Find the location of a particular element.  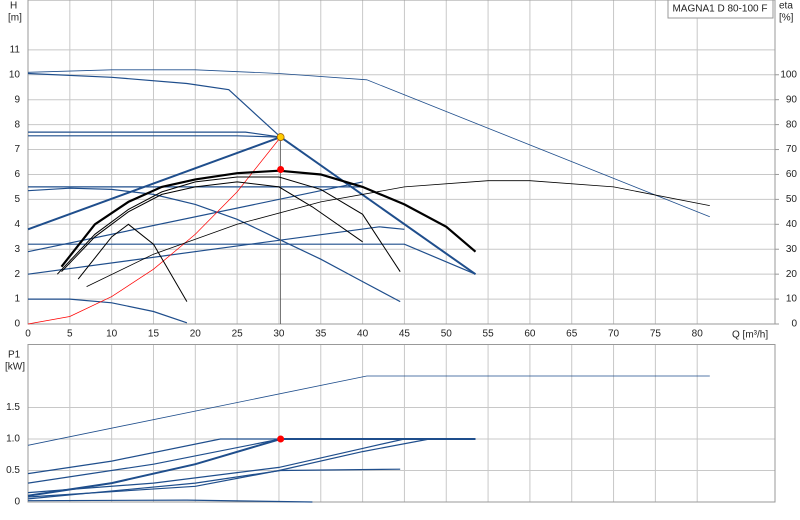

y-tick-label: 6 is located at coordinates (17, 174).